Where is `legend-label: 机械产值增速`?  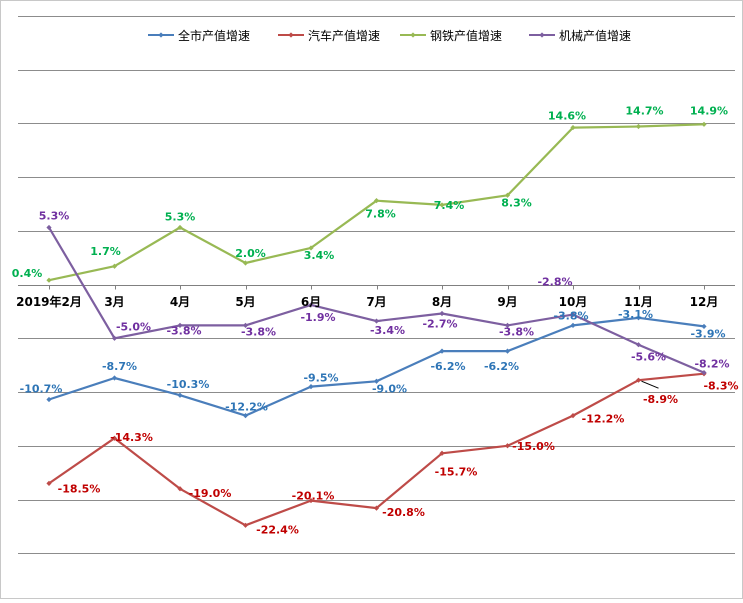 legend-label: 机械产值增速 is located at coordinates (595, 35).